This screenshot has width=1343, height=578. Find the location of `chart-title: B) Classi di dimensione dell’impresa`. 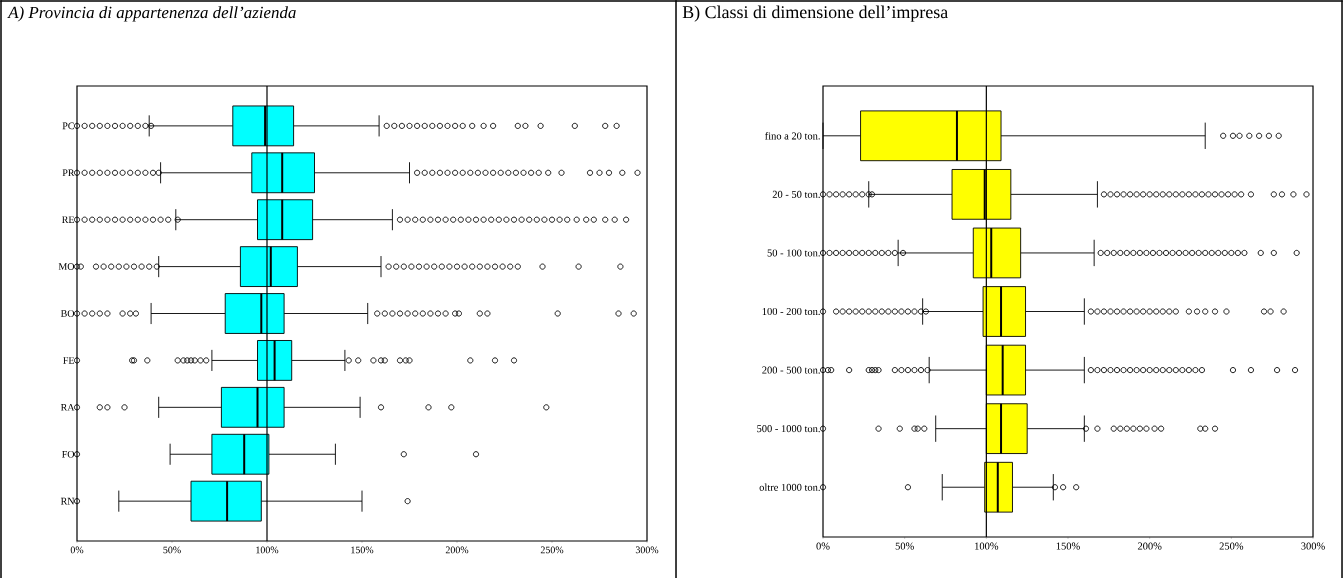

chart-title: B) Classi di dimensione dell’impresa is located at coordinates (815, 13).